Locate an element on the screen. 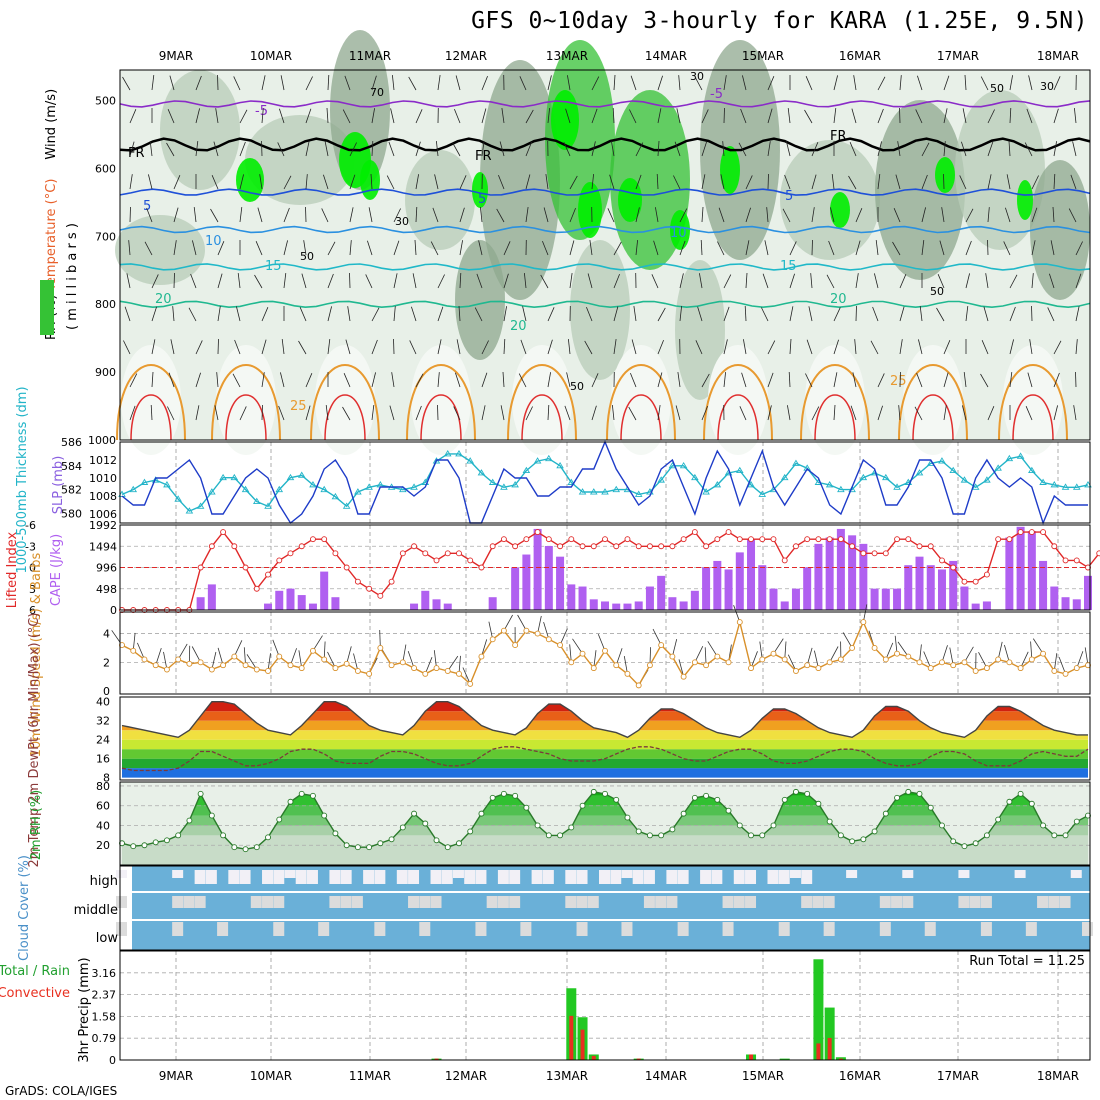  thickness-tick: 586 is located at coordinates (71, 442).